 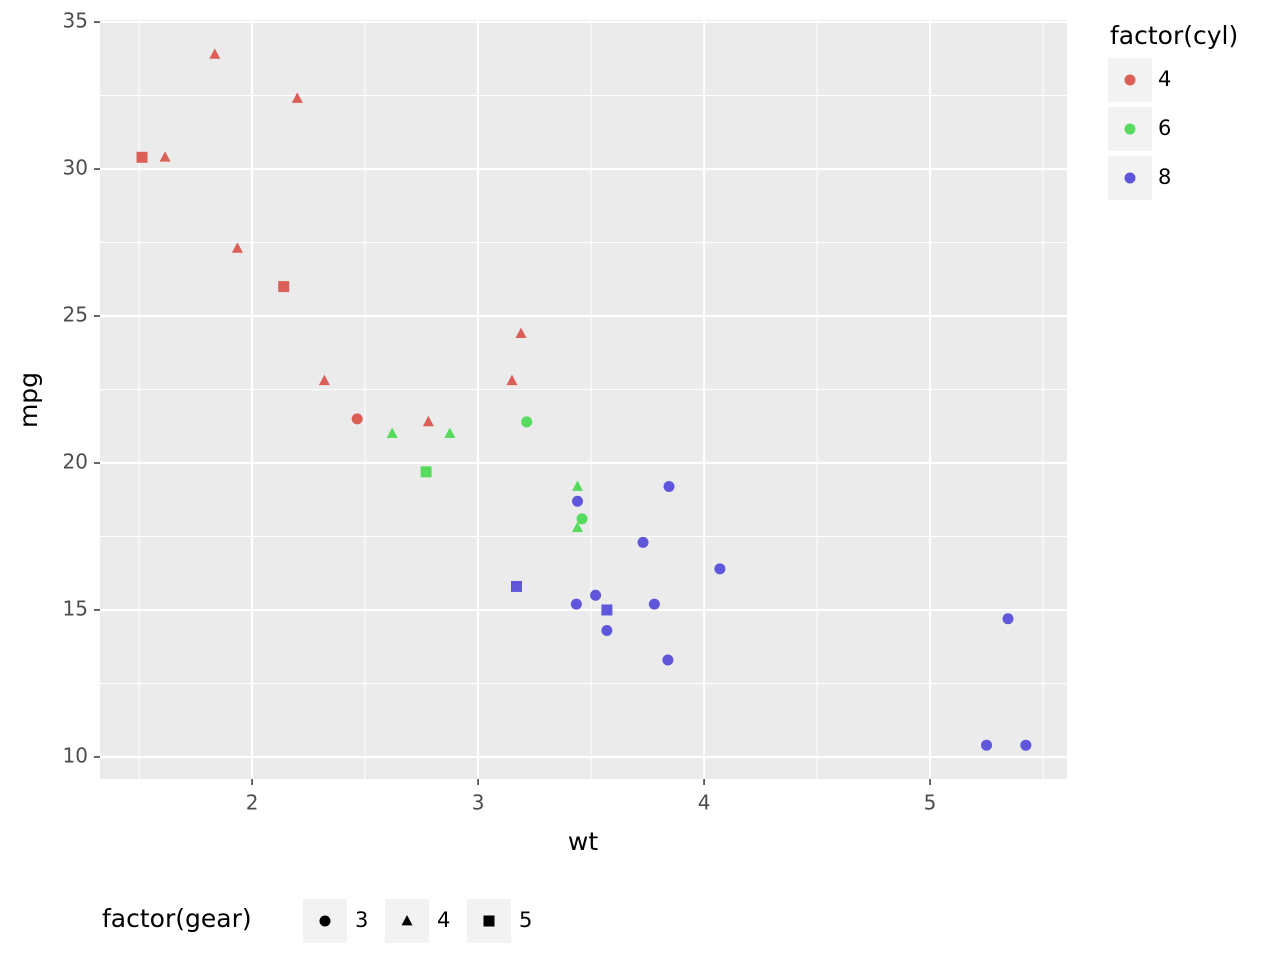 What do you see at coordinates (75, 21) in the screenshot?
I see `y-tick-label: 35` at bounding box center [75, 21].